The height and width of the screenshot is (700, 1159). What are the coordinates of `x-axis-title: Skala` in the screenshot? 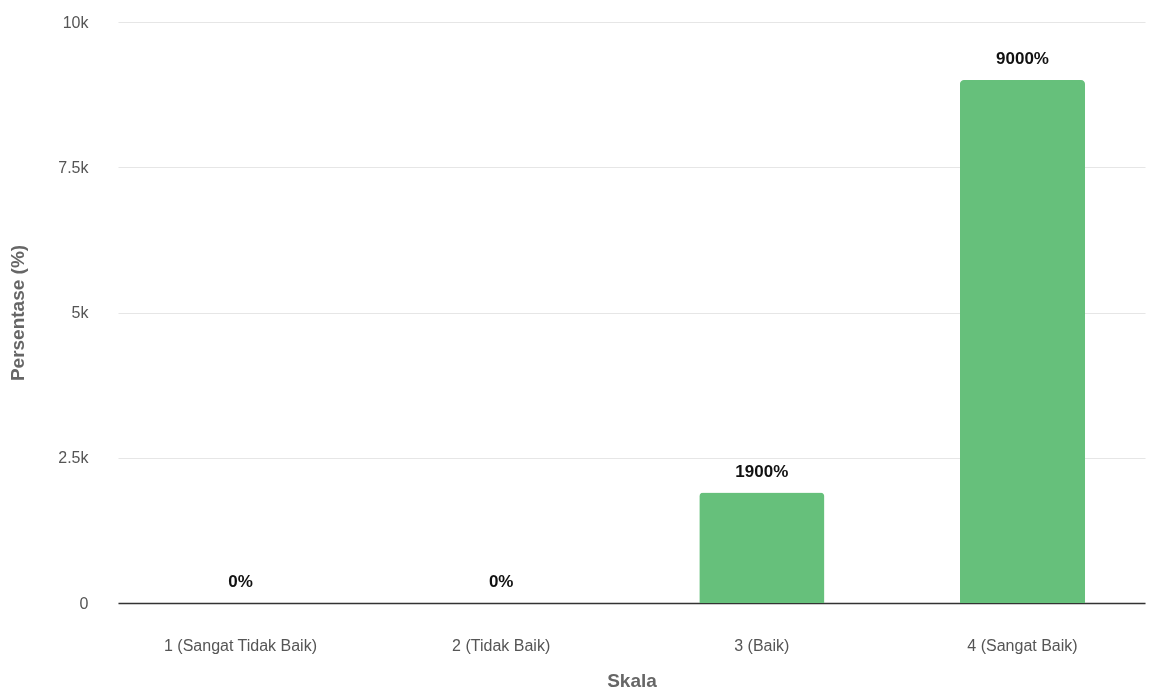 It's located at (632, 680).